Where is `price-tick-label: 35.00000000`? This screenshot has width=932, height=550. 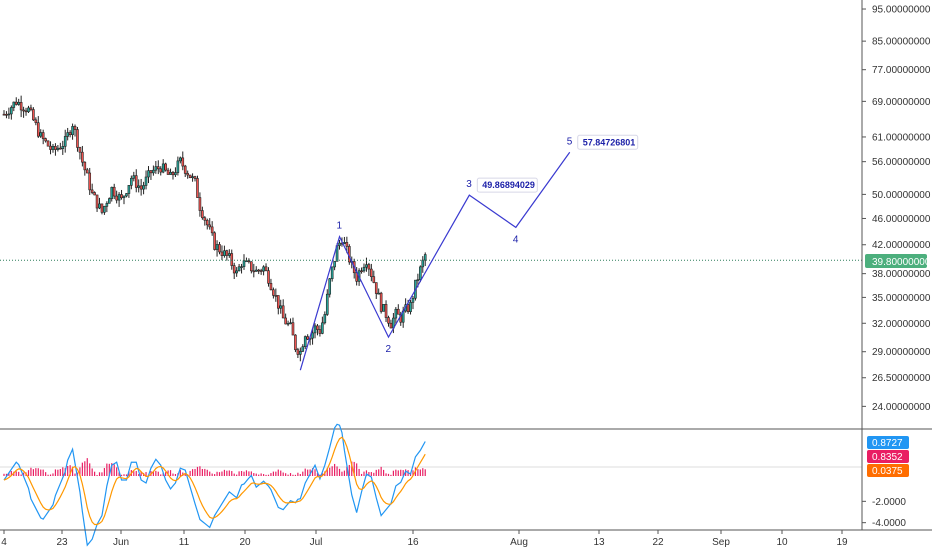 price-tick-label: 35.00000000 is located at coordinates (901, 298).